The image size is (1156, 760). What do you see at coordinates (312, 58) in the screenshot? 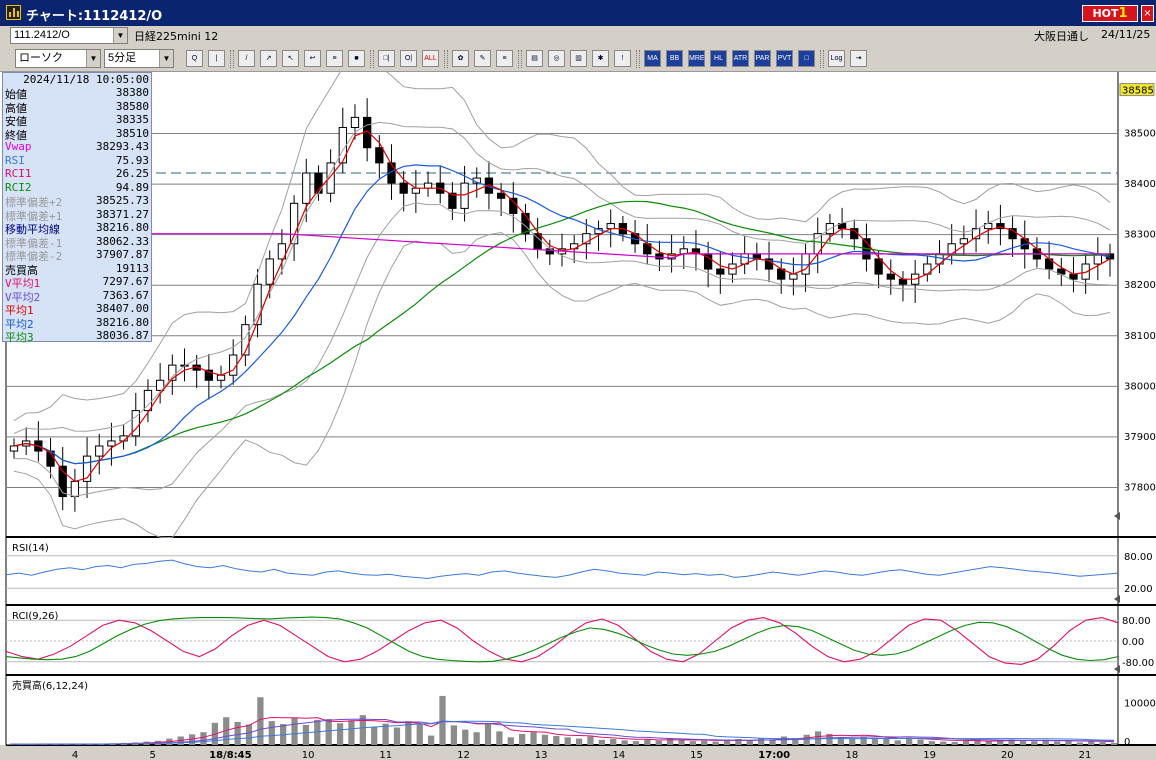
I see `tool-undo-icon: ↩` at bounding box center [312, 58].